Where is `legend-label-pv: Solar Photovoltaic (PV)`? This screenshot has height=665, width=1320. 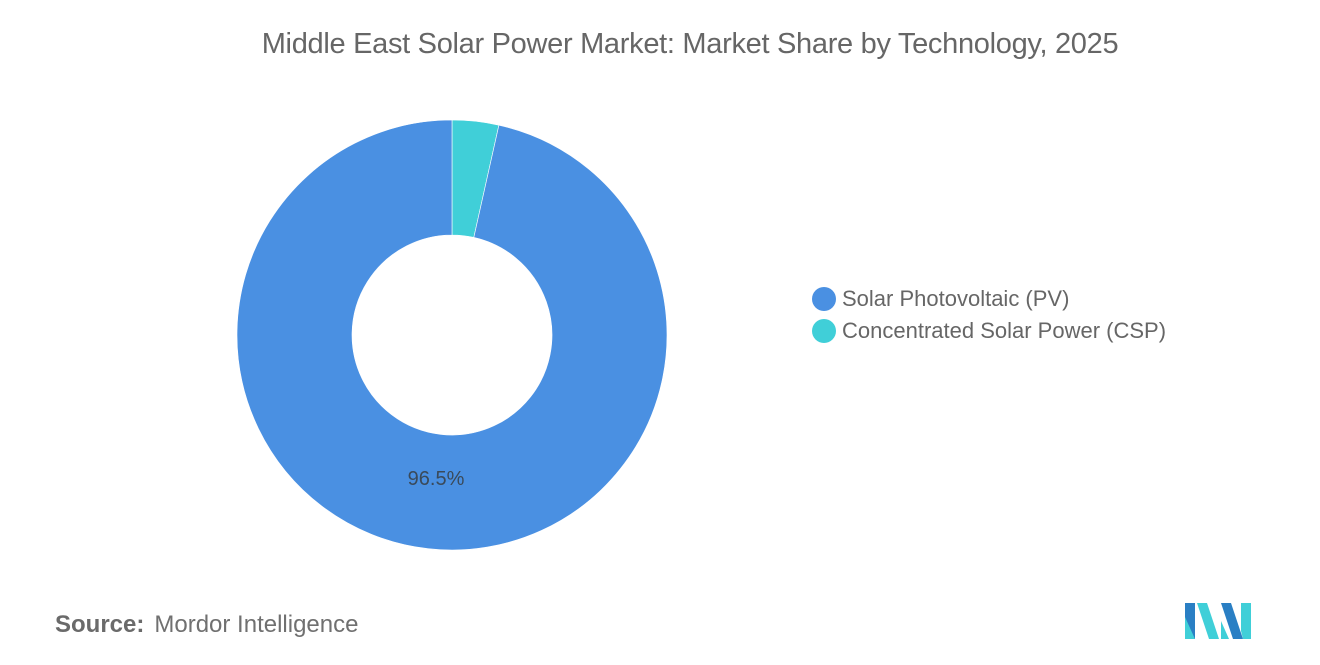
legend-label-pv: Solar Photovoltaic (PV) is located at coordinates (956, 298).